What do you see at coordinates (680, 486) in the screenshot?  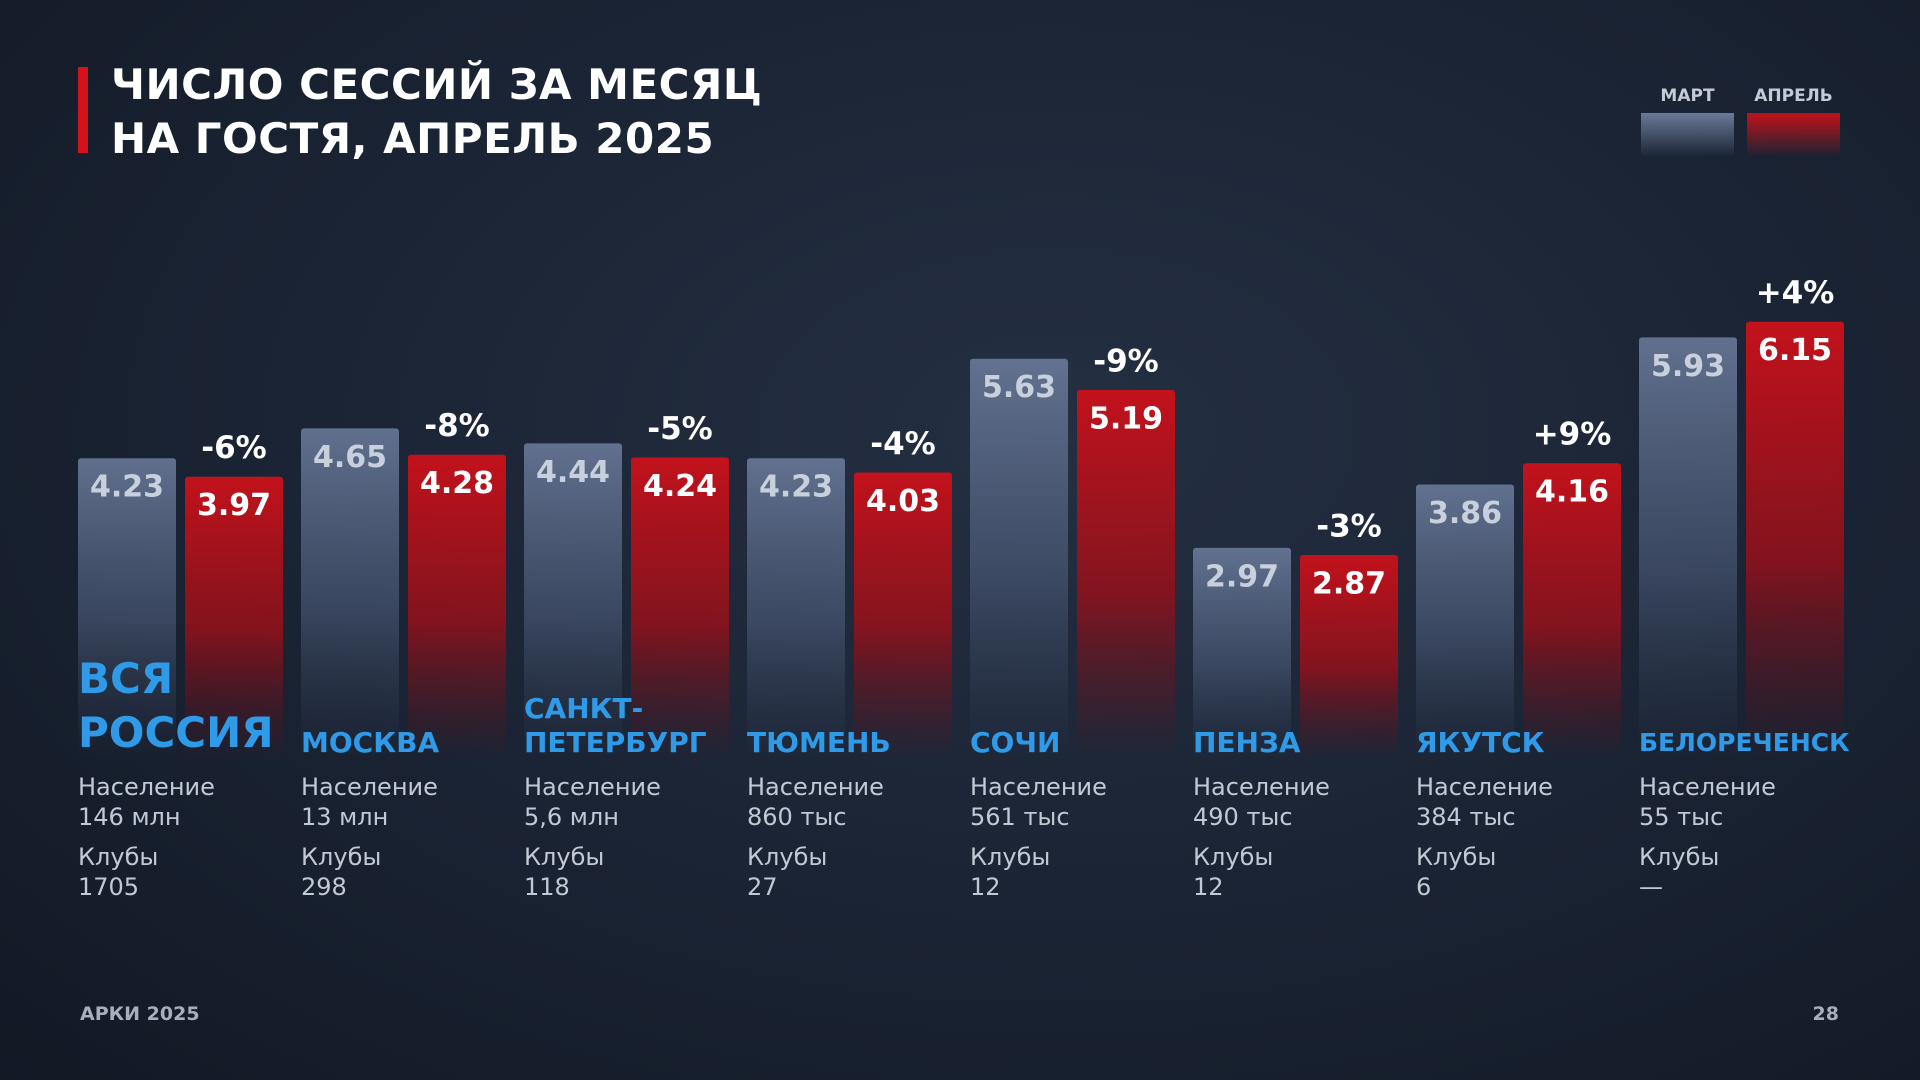 I see `value-label: 4.24` at bounding box center [680, 486].